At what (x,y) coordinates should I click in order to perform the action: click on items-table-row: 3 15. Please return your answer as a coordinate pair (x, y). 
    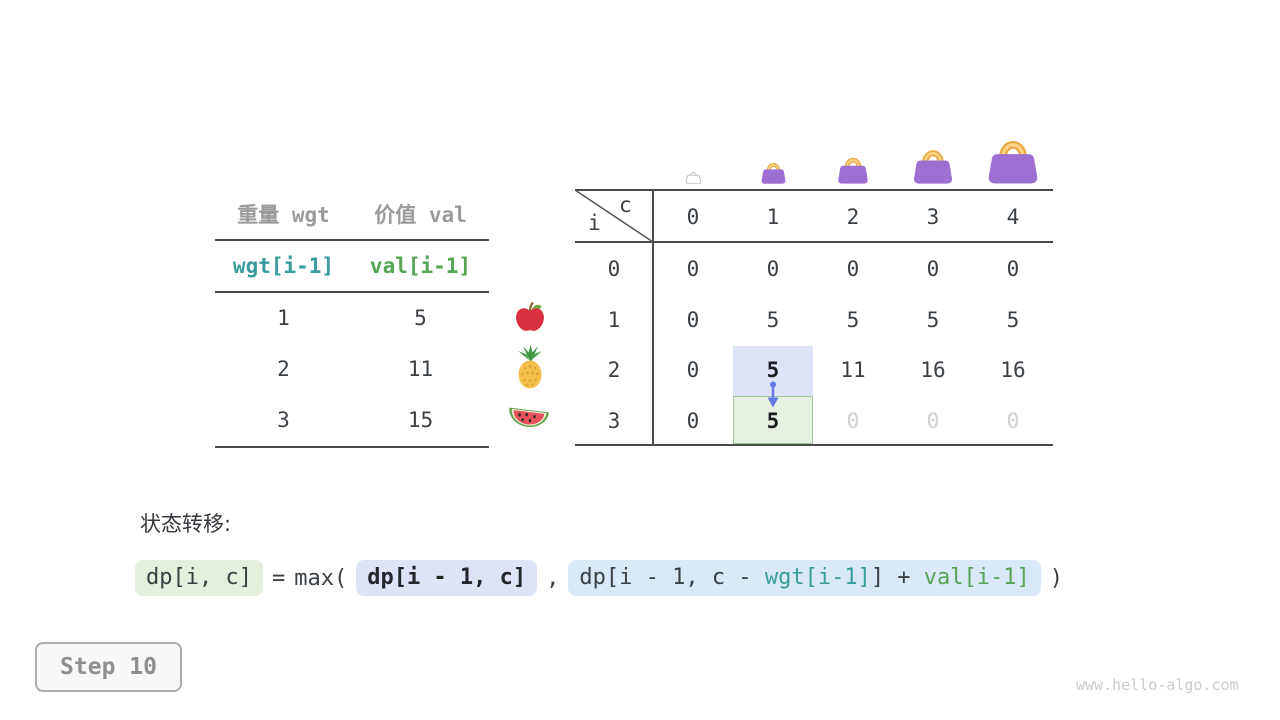
    Looking at the image, I should click on (352, 420).